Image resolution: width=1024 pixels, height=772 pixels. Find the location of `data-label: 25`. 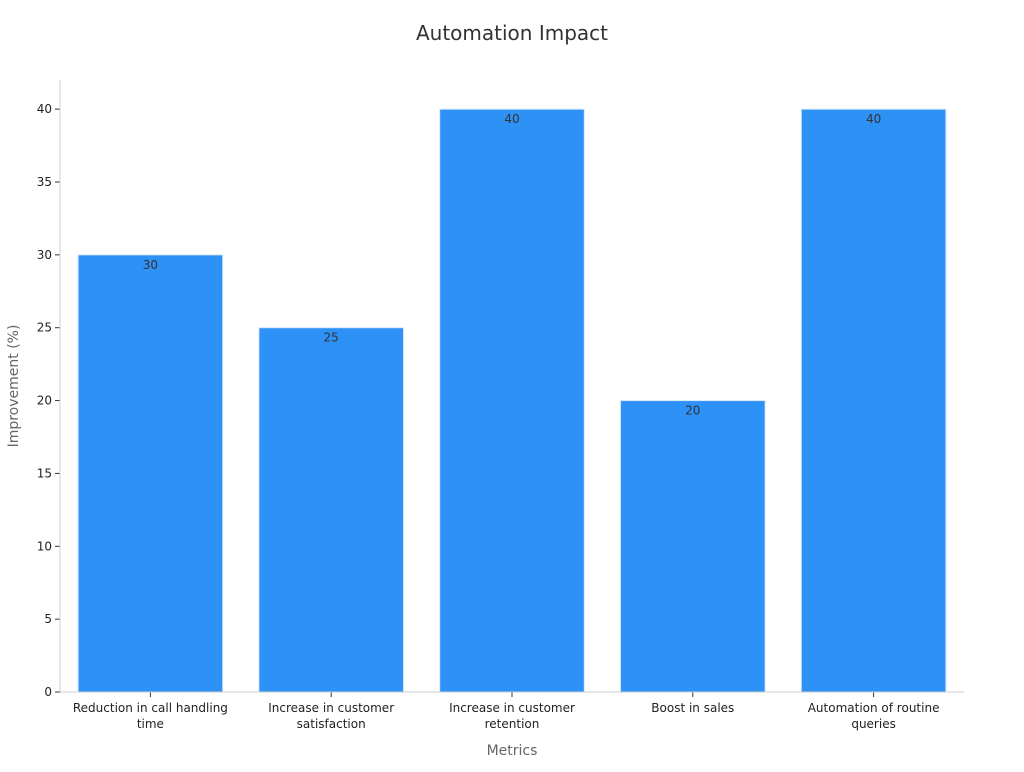

data-label: 25 is located at coordinates (331, 338).